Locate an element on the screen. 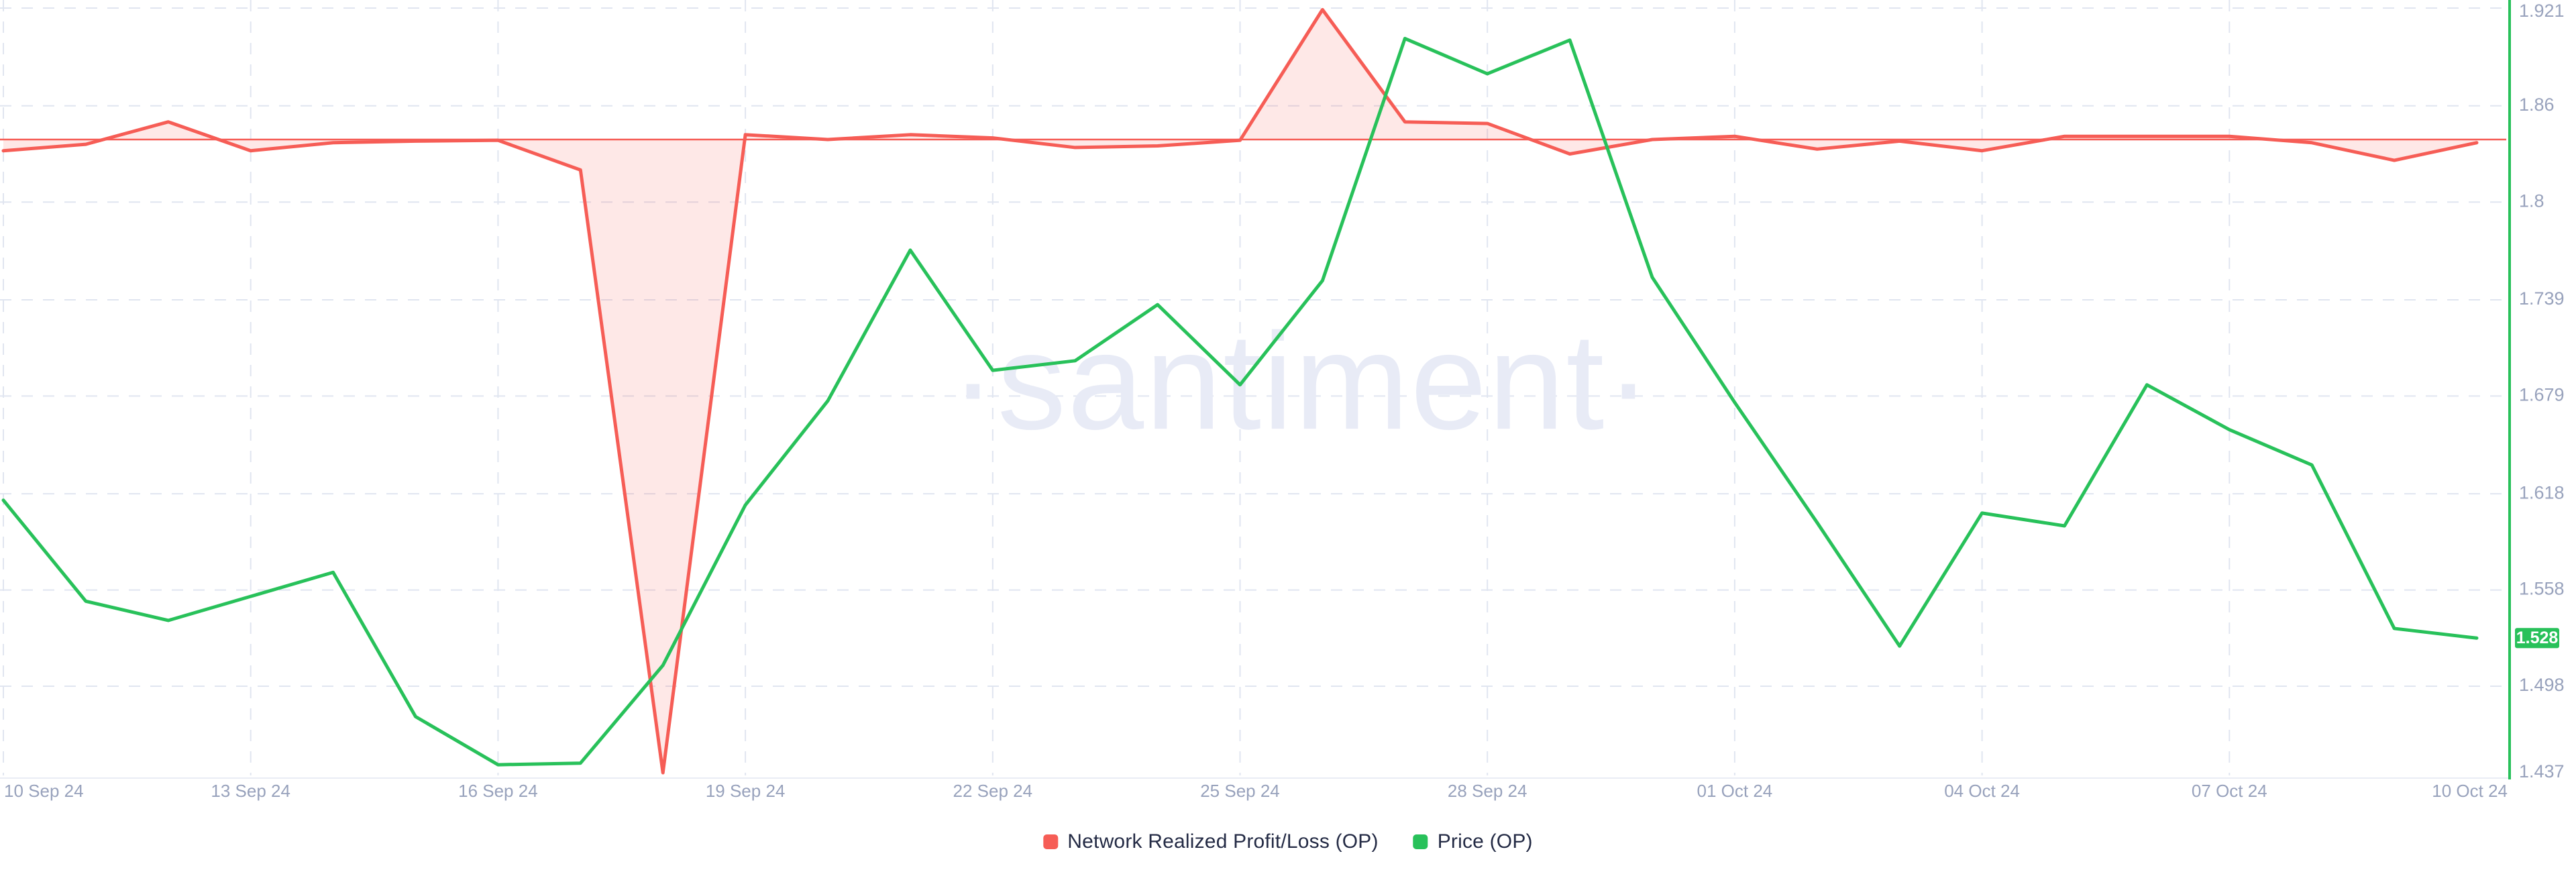 The image size is (2576, 872). x-tick-label: 22 Sep 24 is located at coordinates (993, 791).